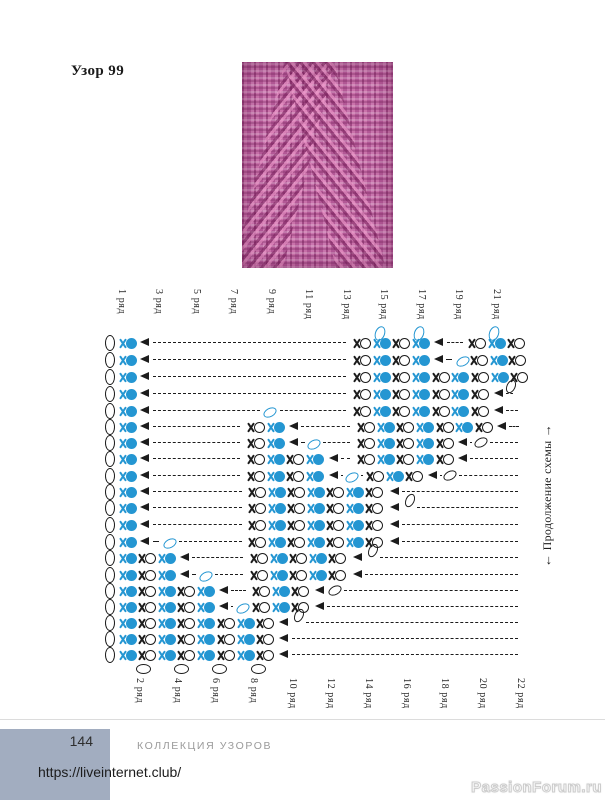  I want to click on chart-row-label-bottom: 16 ряд, so click(406, 693).